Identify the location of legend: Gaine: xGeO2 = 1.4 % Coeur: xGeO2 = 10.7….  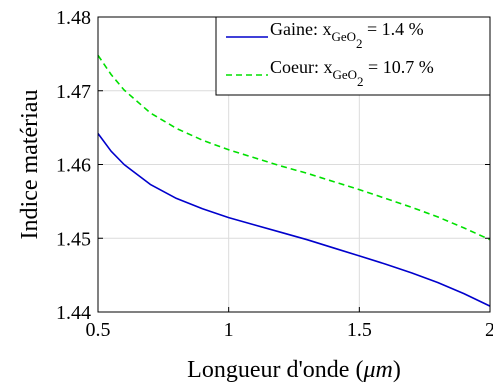
(353, 56).